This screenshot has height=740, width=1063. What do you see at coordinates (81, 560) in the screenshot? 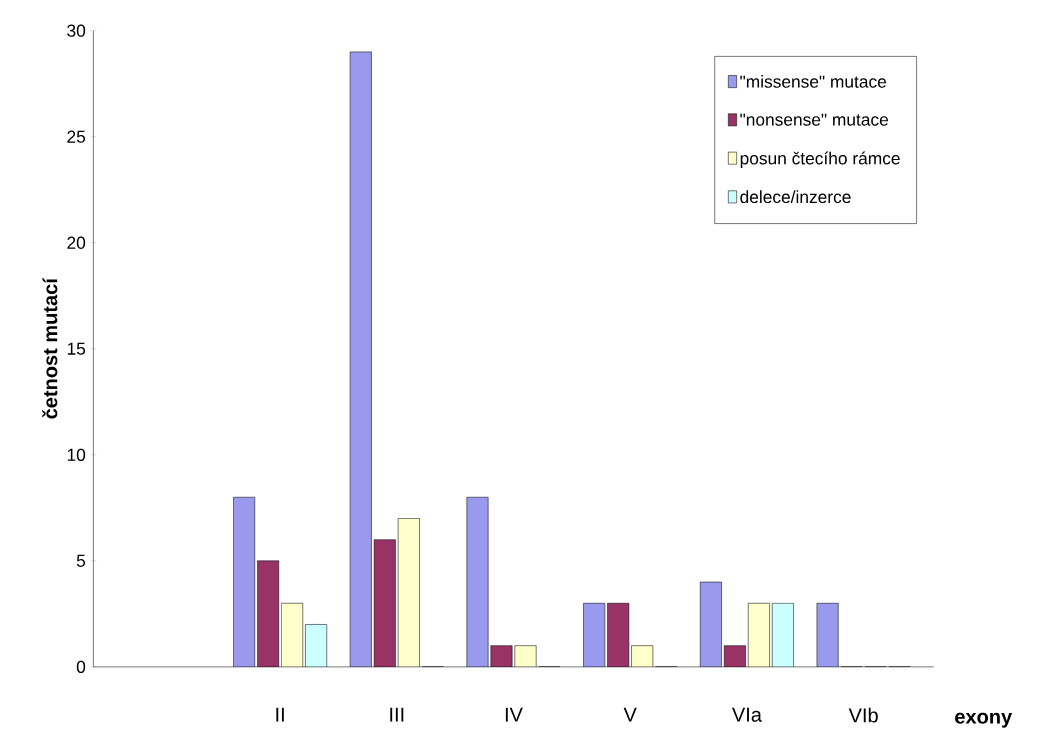
I see `y-tick-label: 5` at bounding box center [81, 560].